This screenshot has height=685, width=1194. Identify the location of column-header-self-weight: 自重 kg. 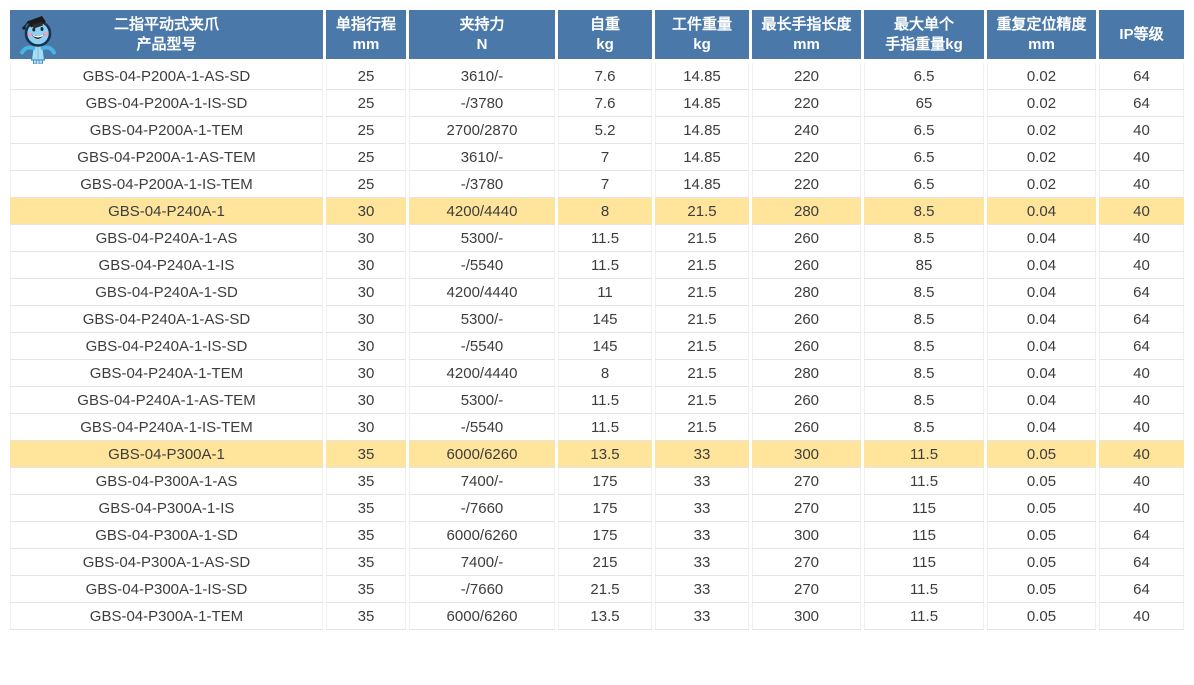
(605, 36).